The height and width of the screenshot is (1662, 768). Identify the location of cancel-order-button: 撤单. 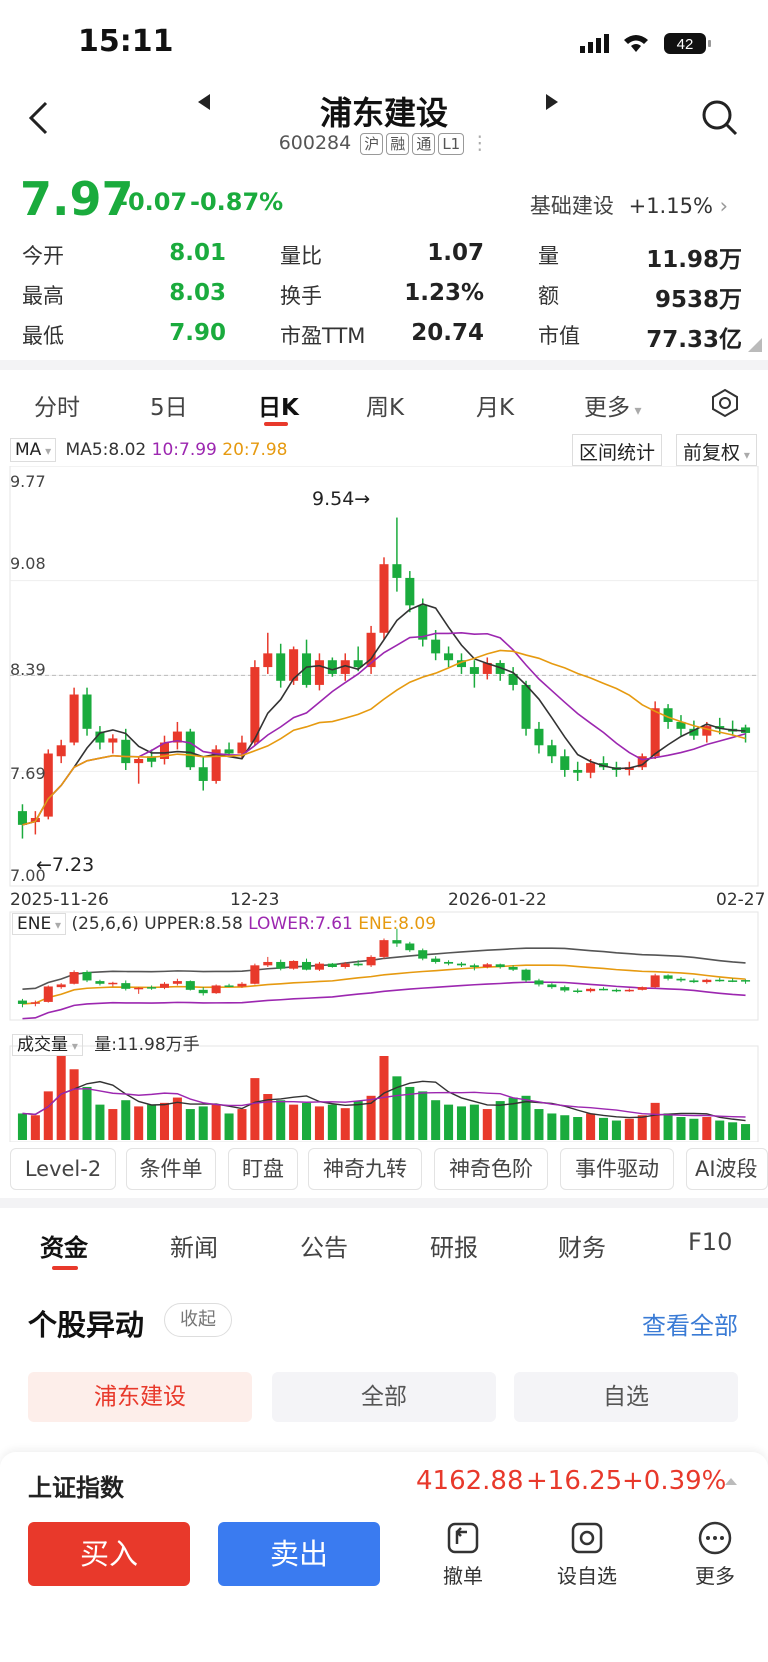
(463, 1554).